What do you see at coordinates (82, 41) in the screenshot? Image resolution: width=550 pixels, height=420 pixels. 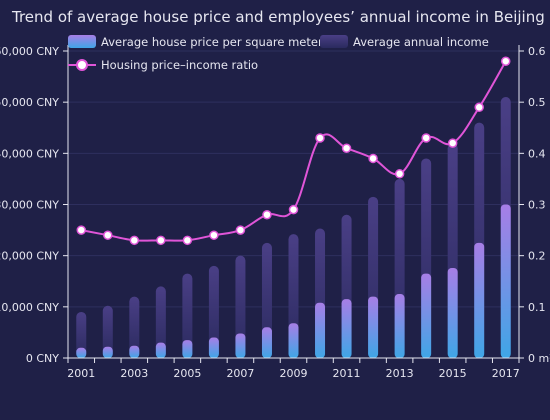 I see `legend-swatch-price` at bounding box center [82, 41].